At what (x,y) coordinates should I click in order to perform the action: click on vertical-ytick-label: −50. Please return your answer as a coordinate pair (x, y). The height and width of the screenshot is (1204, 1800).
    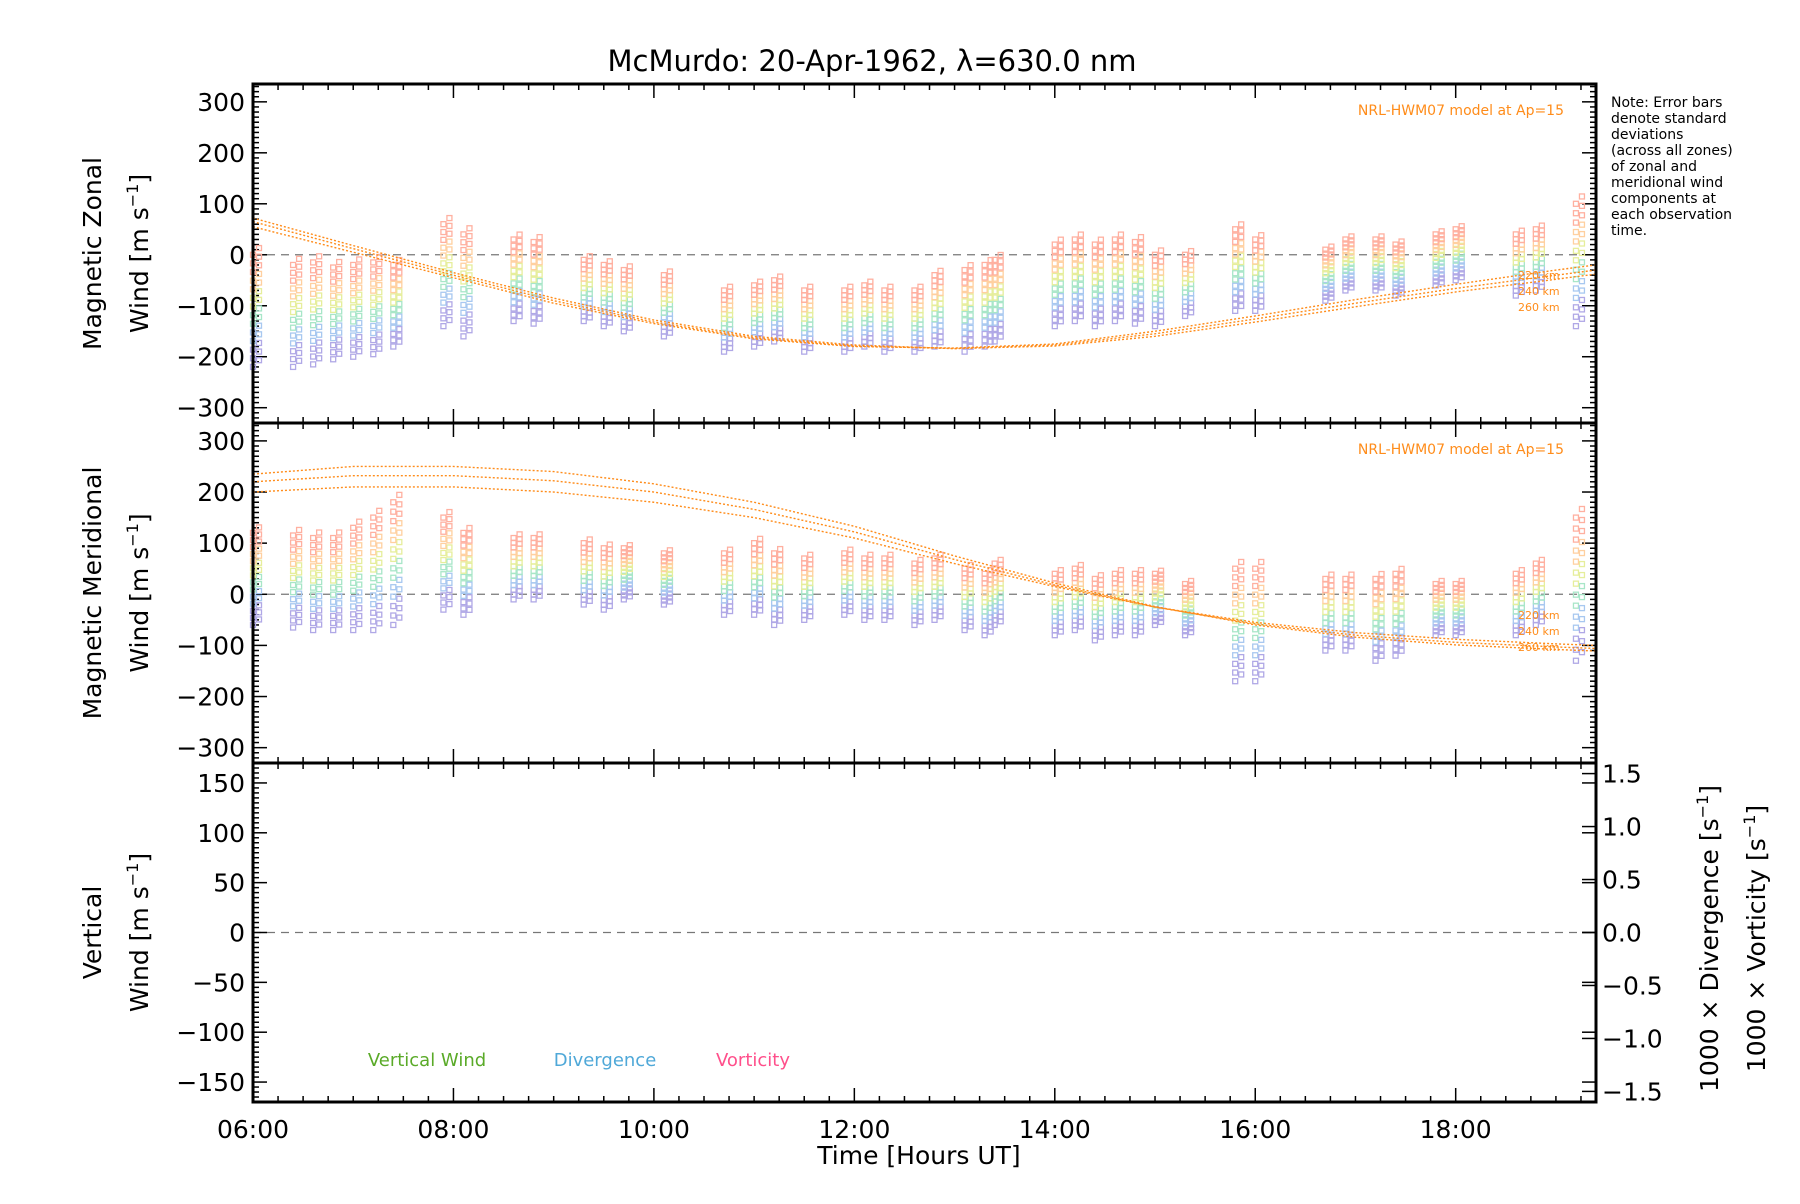
    Looking at the image, I should click on (218, 982).